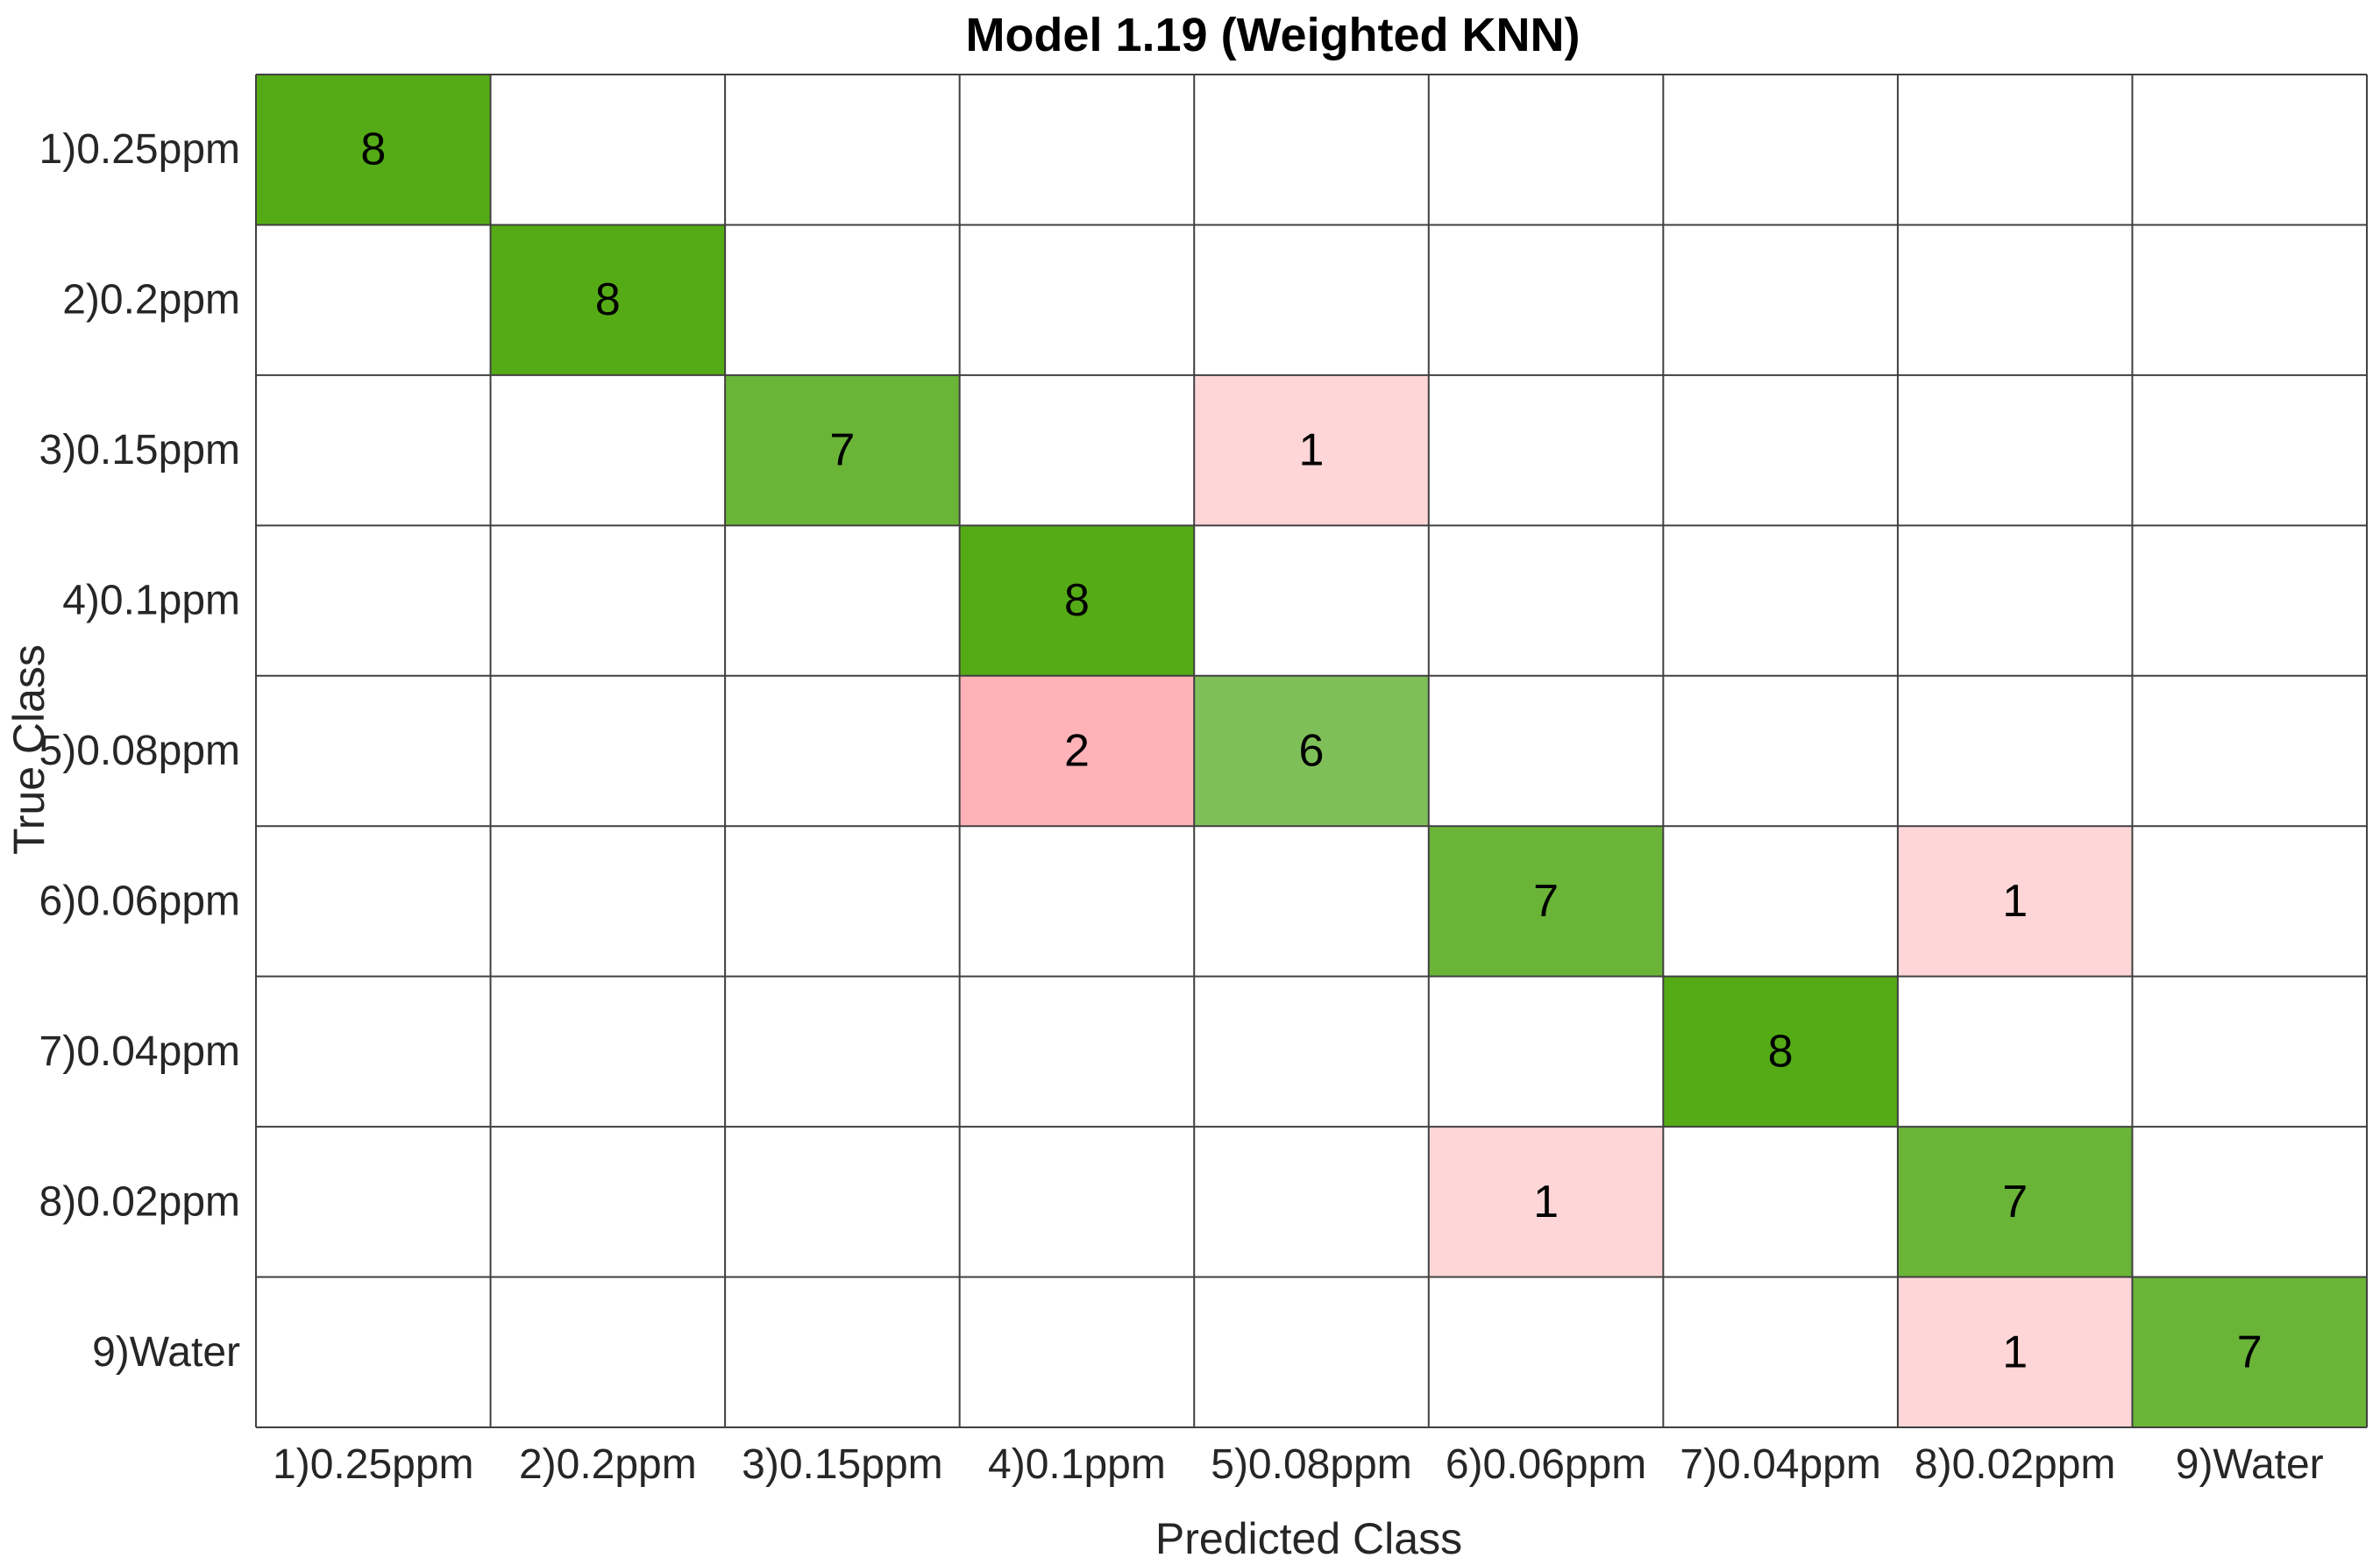  What do you see at coordinates (1077, 751) in the screenshot?
I see `matrix-cell-r5-c4` at bounding box center [1077, 751].